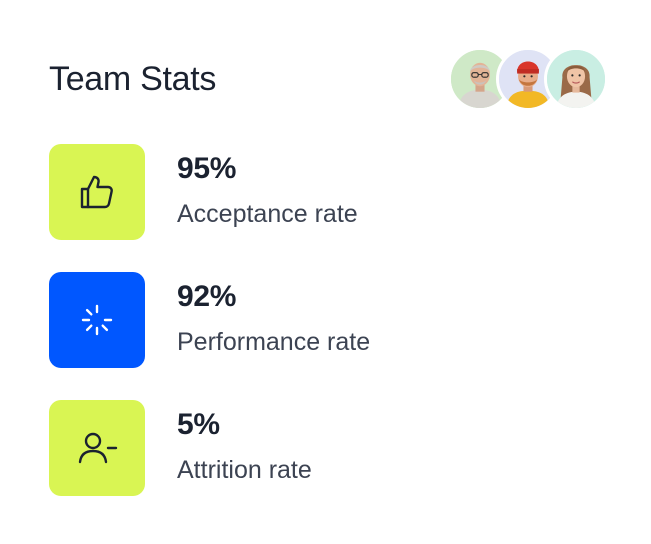 Image resolution: width=651 pixels, height=544 pixels. Describe the element at coordinates (244, 470) in the screenshot. I see `stat-label: Attrition rate` at that location.